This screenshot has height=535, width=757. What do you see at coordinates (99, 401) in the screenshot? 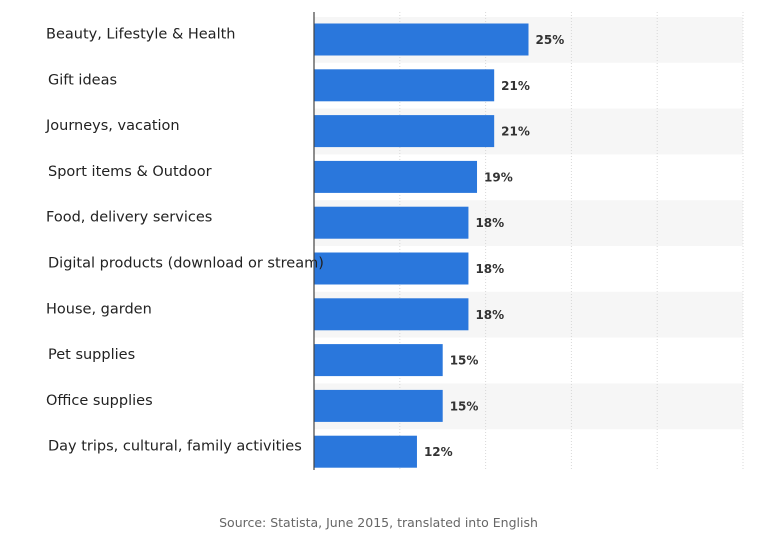
I see `category-label: Office supplies` at bounding box center [99, 401].